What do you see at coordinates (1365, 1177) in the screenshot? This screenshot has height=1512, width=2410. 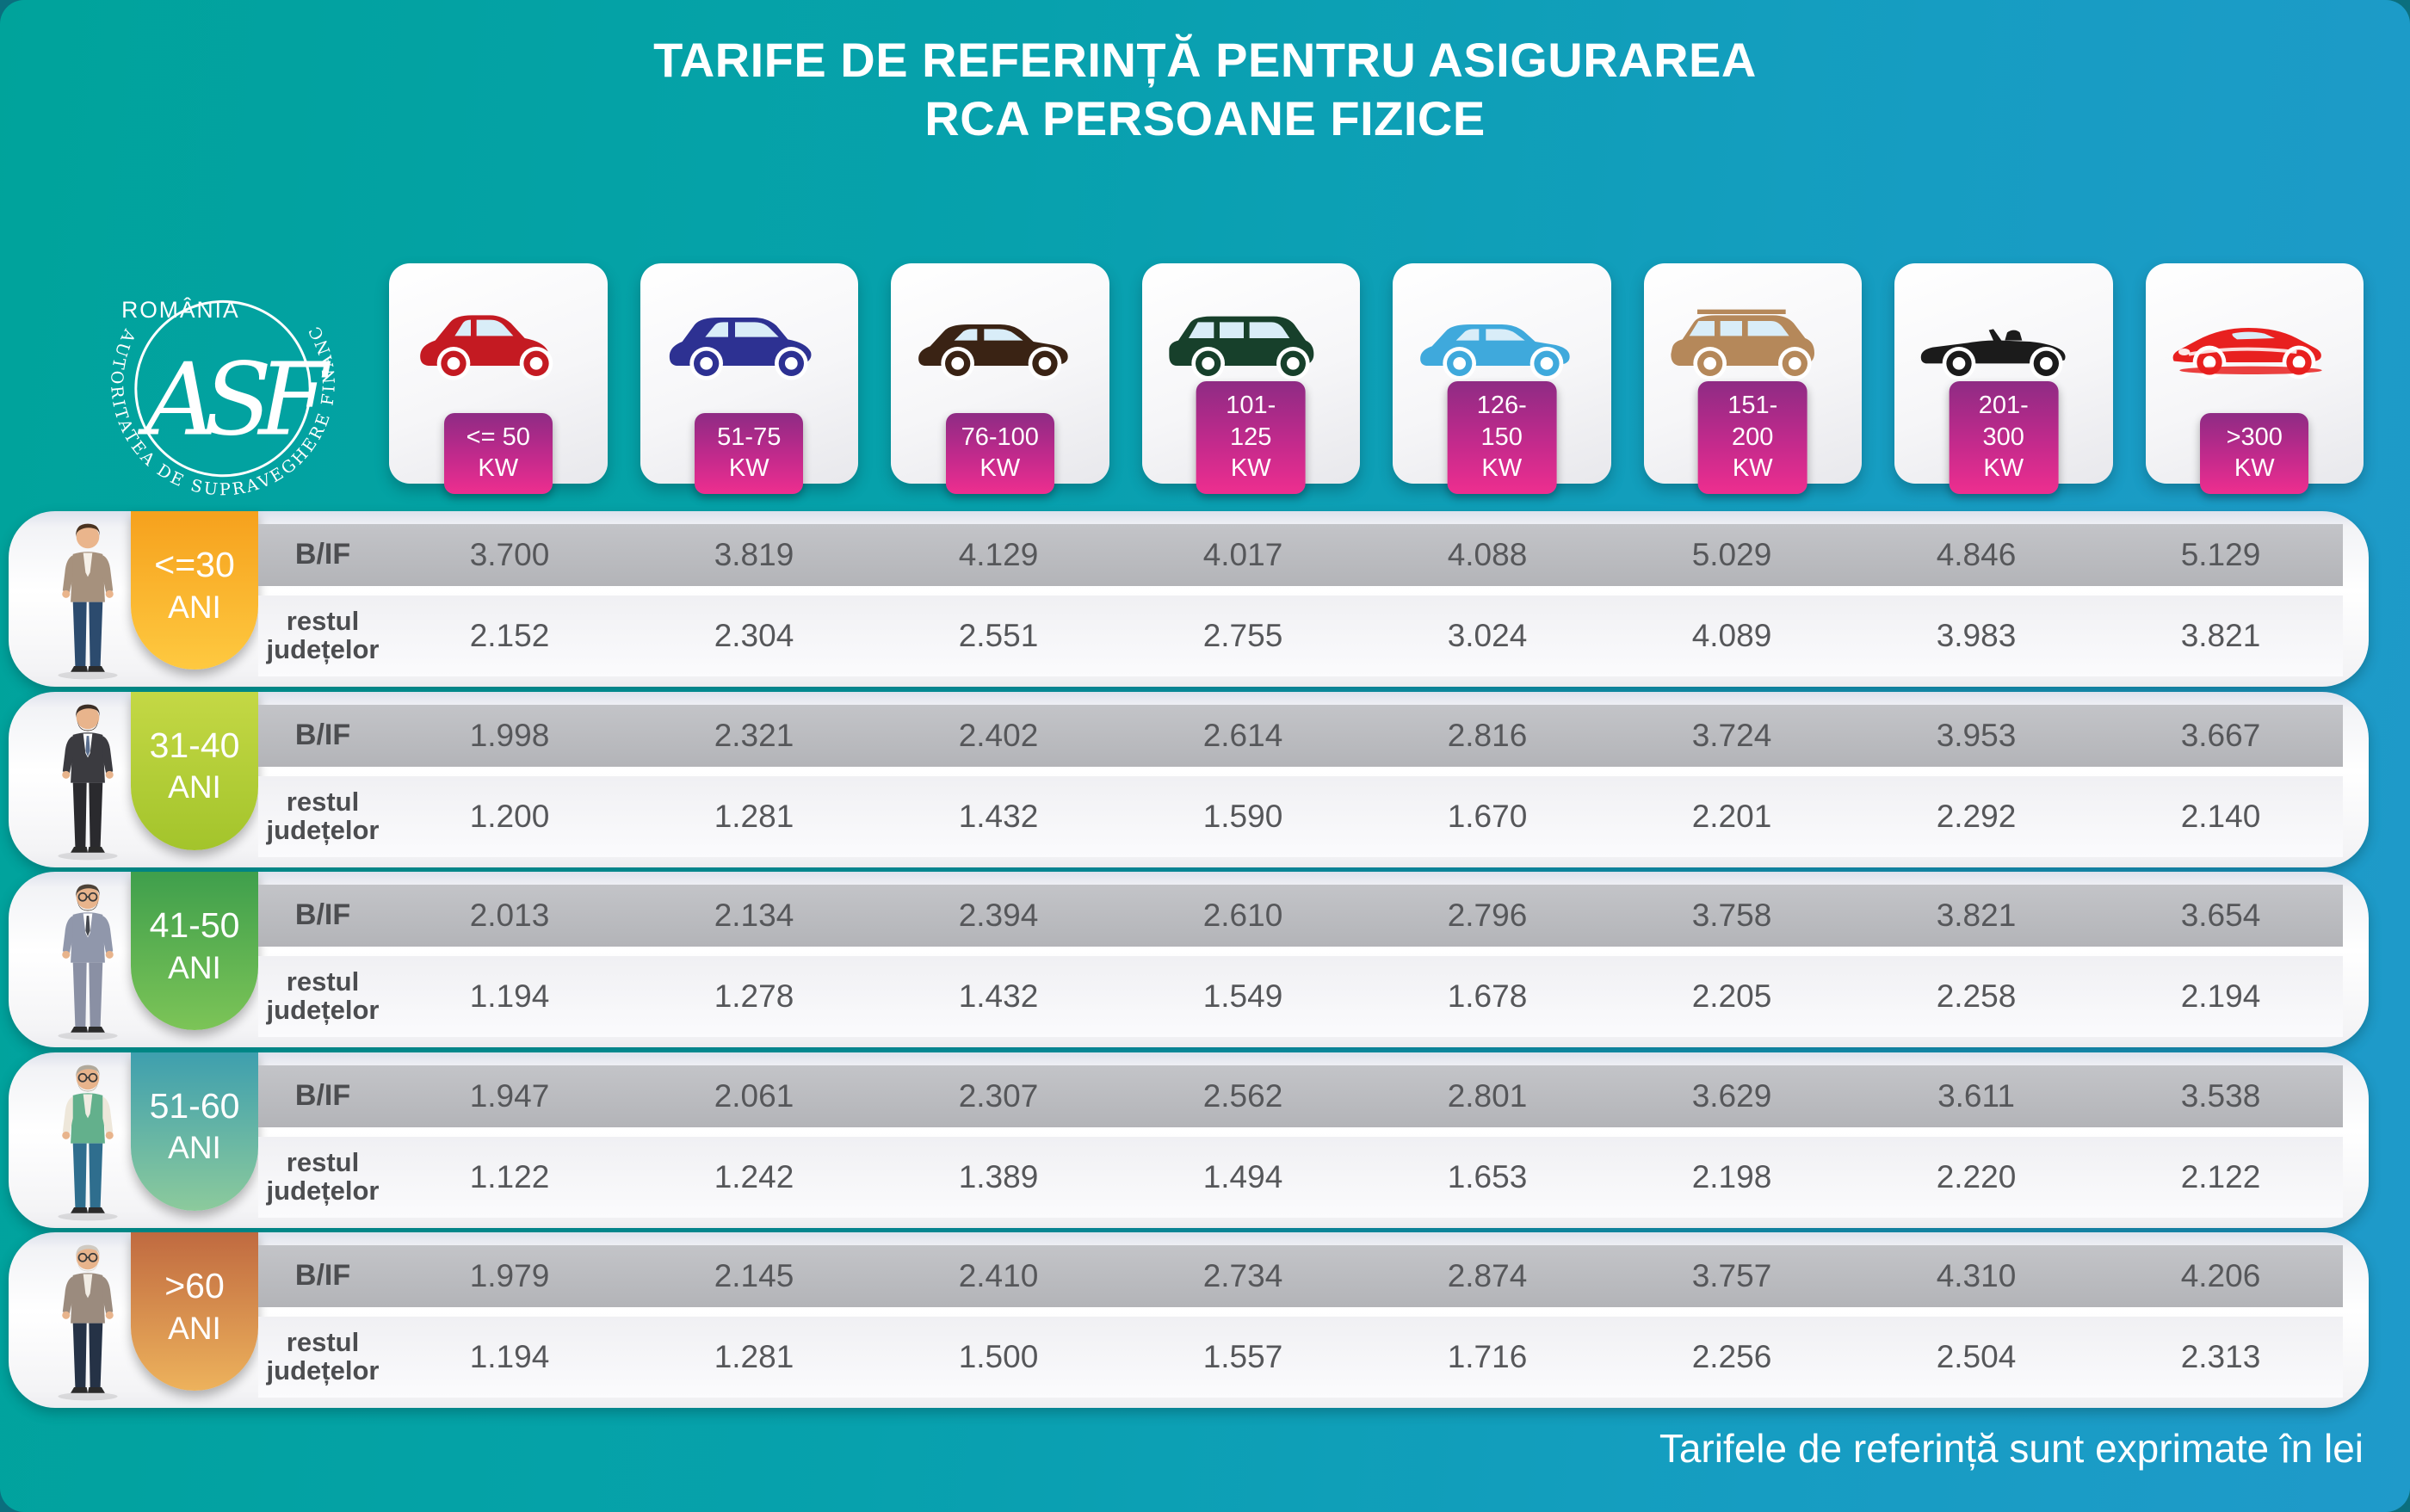 I see `rest-values: 1.122 1.242 1.389 1.494 1.653 2.198 2.220 2.122` at bounding box center [1365, 1177].